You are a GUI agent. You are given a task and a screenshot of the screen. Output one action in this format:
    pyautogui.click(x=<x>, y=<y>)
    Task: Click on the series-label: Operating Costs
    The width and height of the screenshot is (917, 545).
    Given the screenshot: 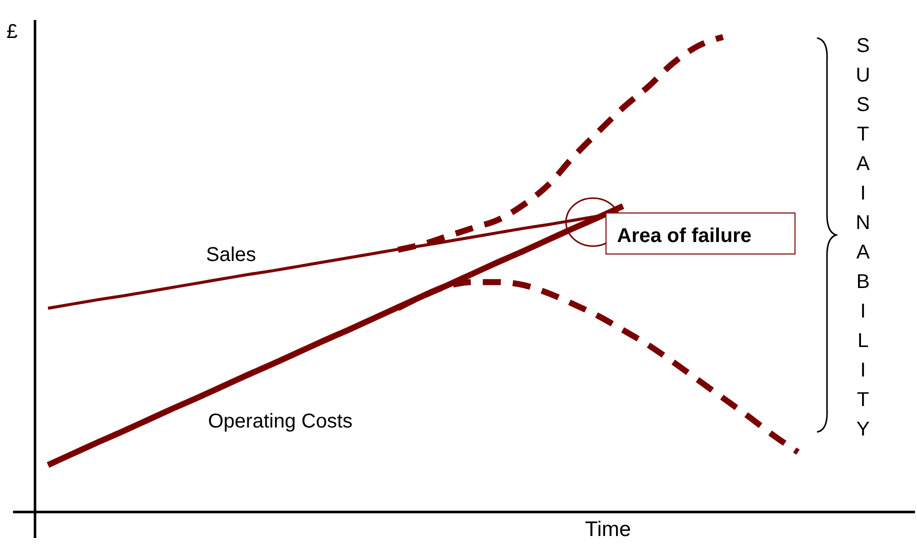 What is the action you would take?
    pyautogui.click(x=280, y=421)
    